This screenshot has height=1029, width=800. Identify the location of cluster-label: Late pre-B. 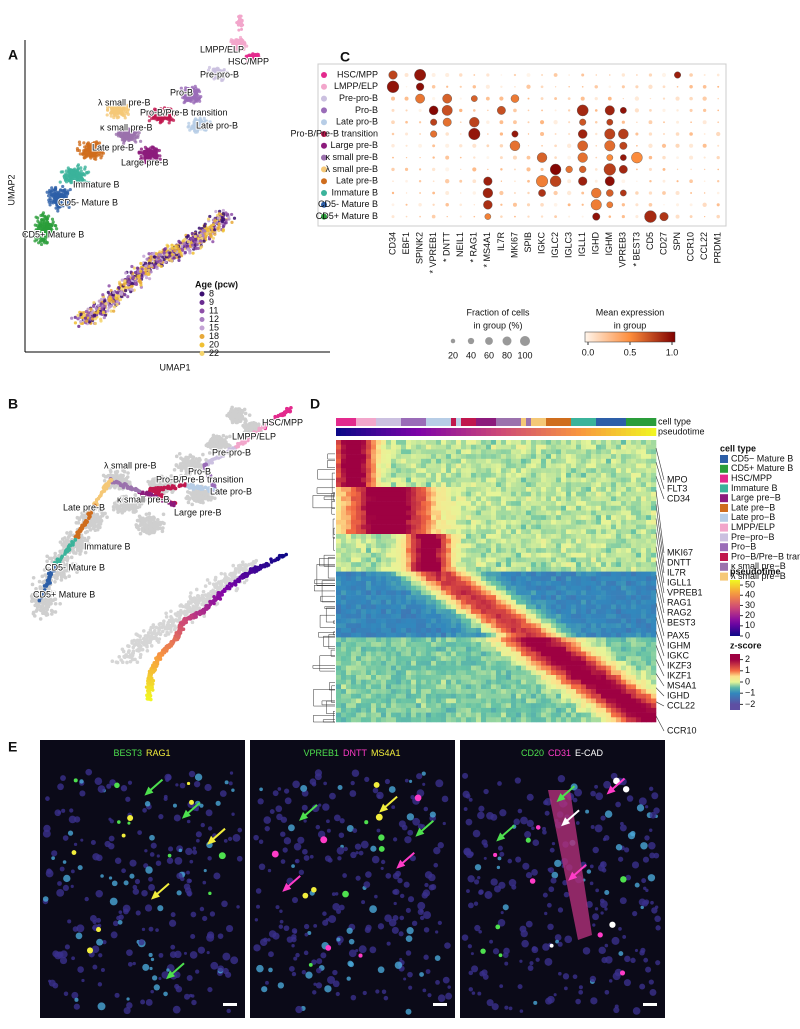
(113, 147).